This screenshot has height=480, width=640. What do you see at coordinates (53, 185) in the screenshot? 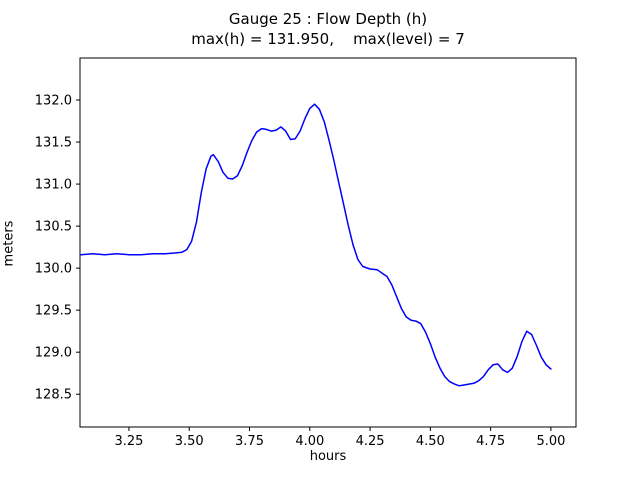
I see `y-tick-label: 131.0` at bounding box center [53, 185].